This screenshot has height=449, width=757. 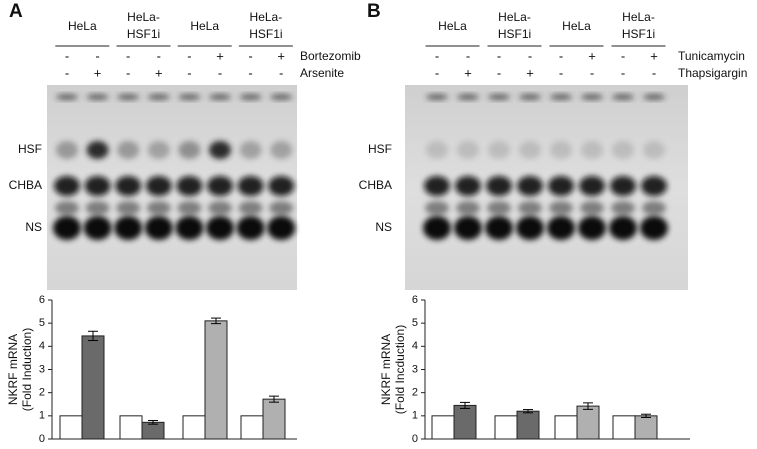 What do you see at coordinates (415, 323) in the screenshot?
I see `y-tick-label: 5` at bounding box center [415, 323].